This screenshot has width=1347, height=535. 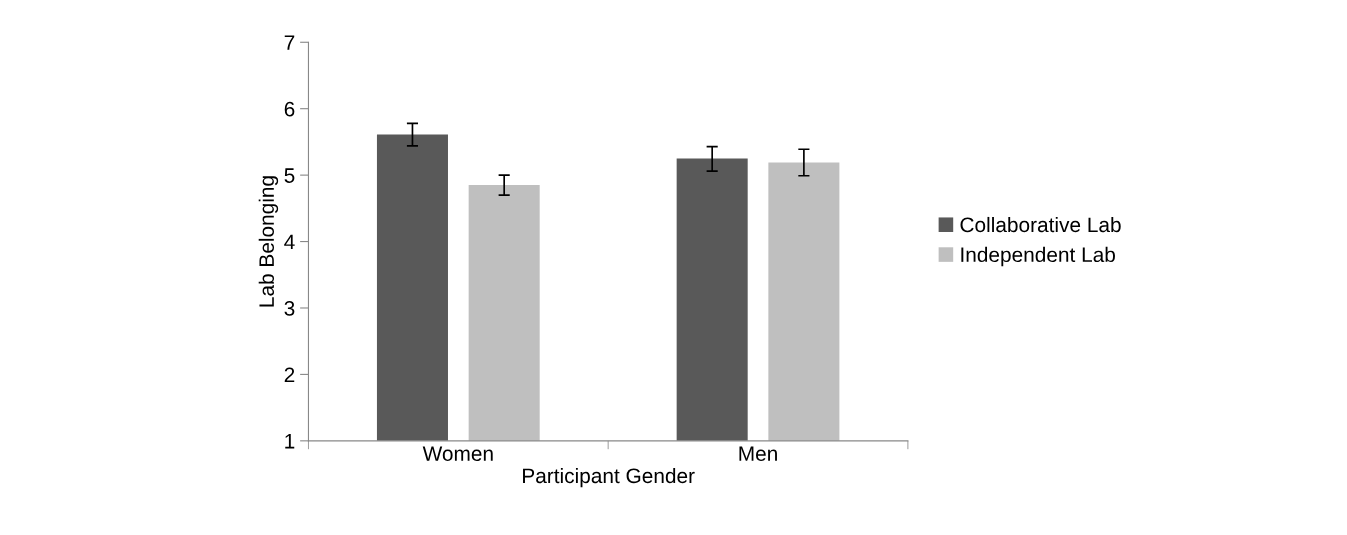 I want to click on y-tick-label: 7, so click(x=289, y=42).